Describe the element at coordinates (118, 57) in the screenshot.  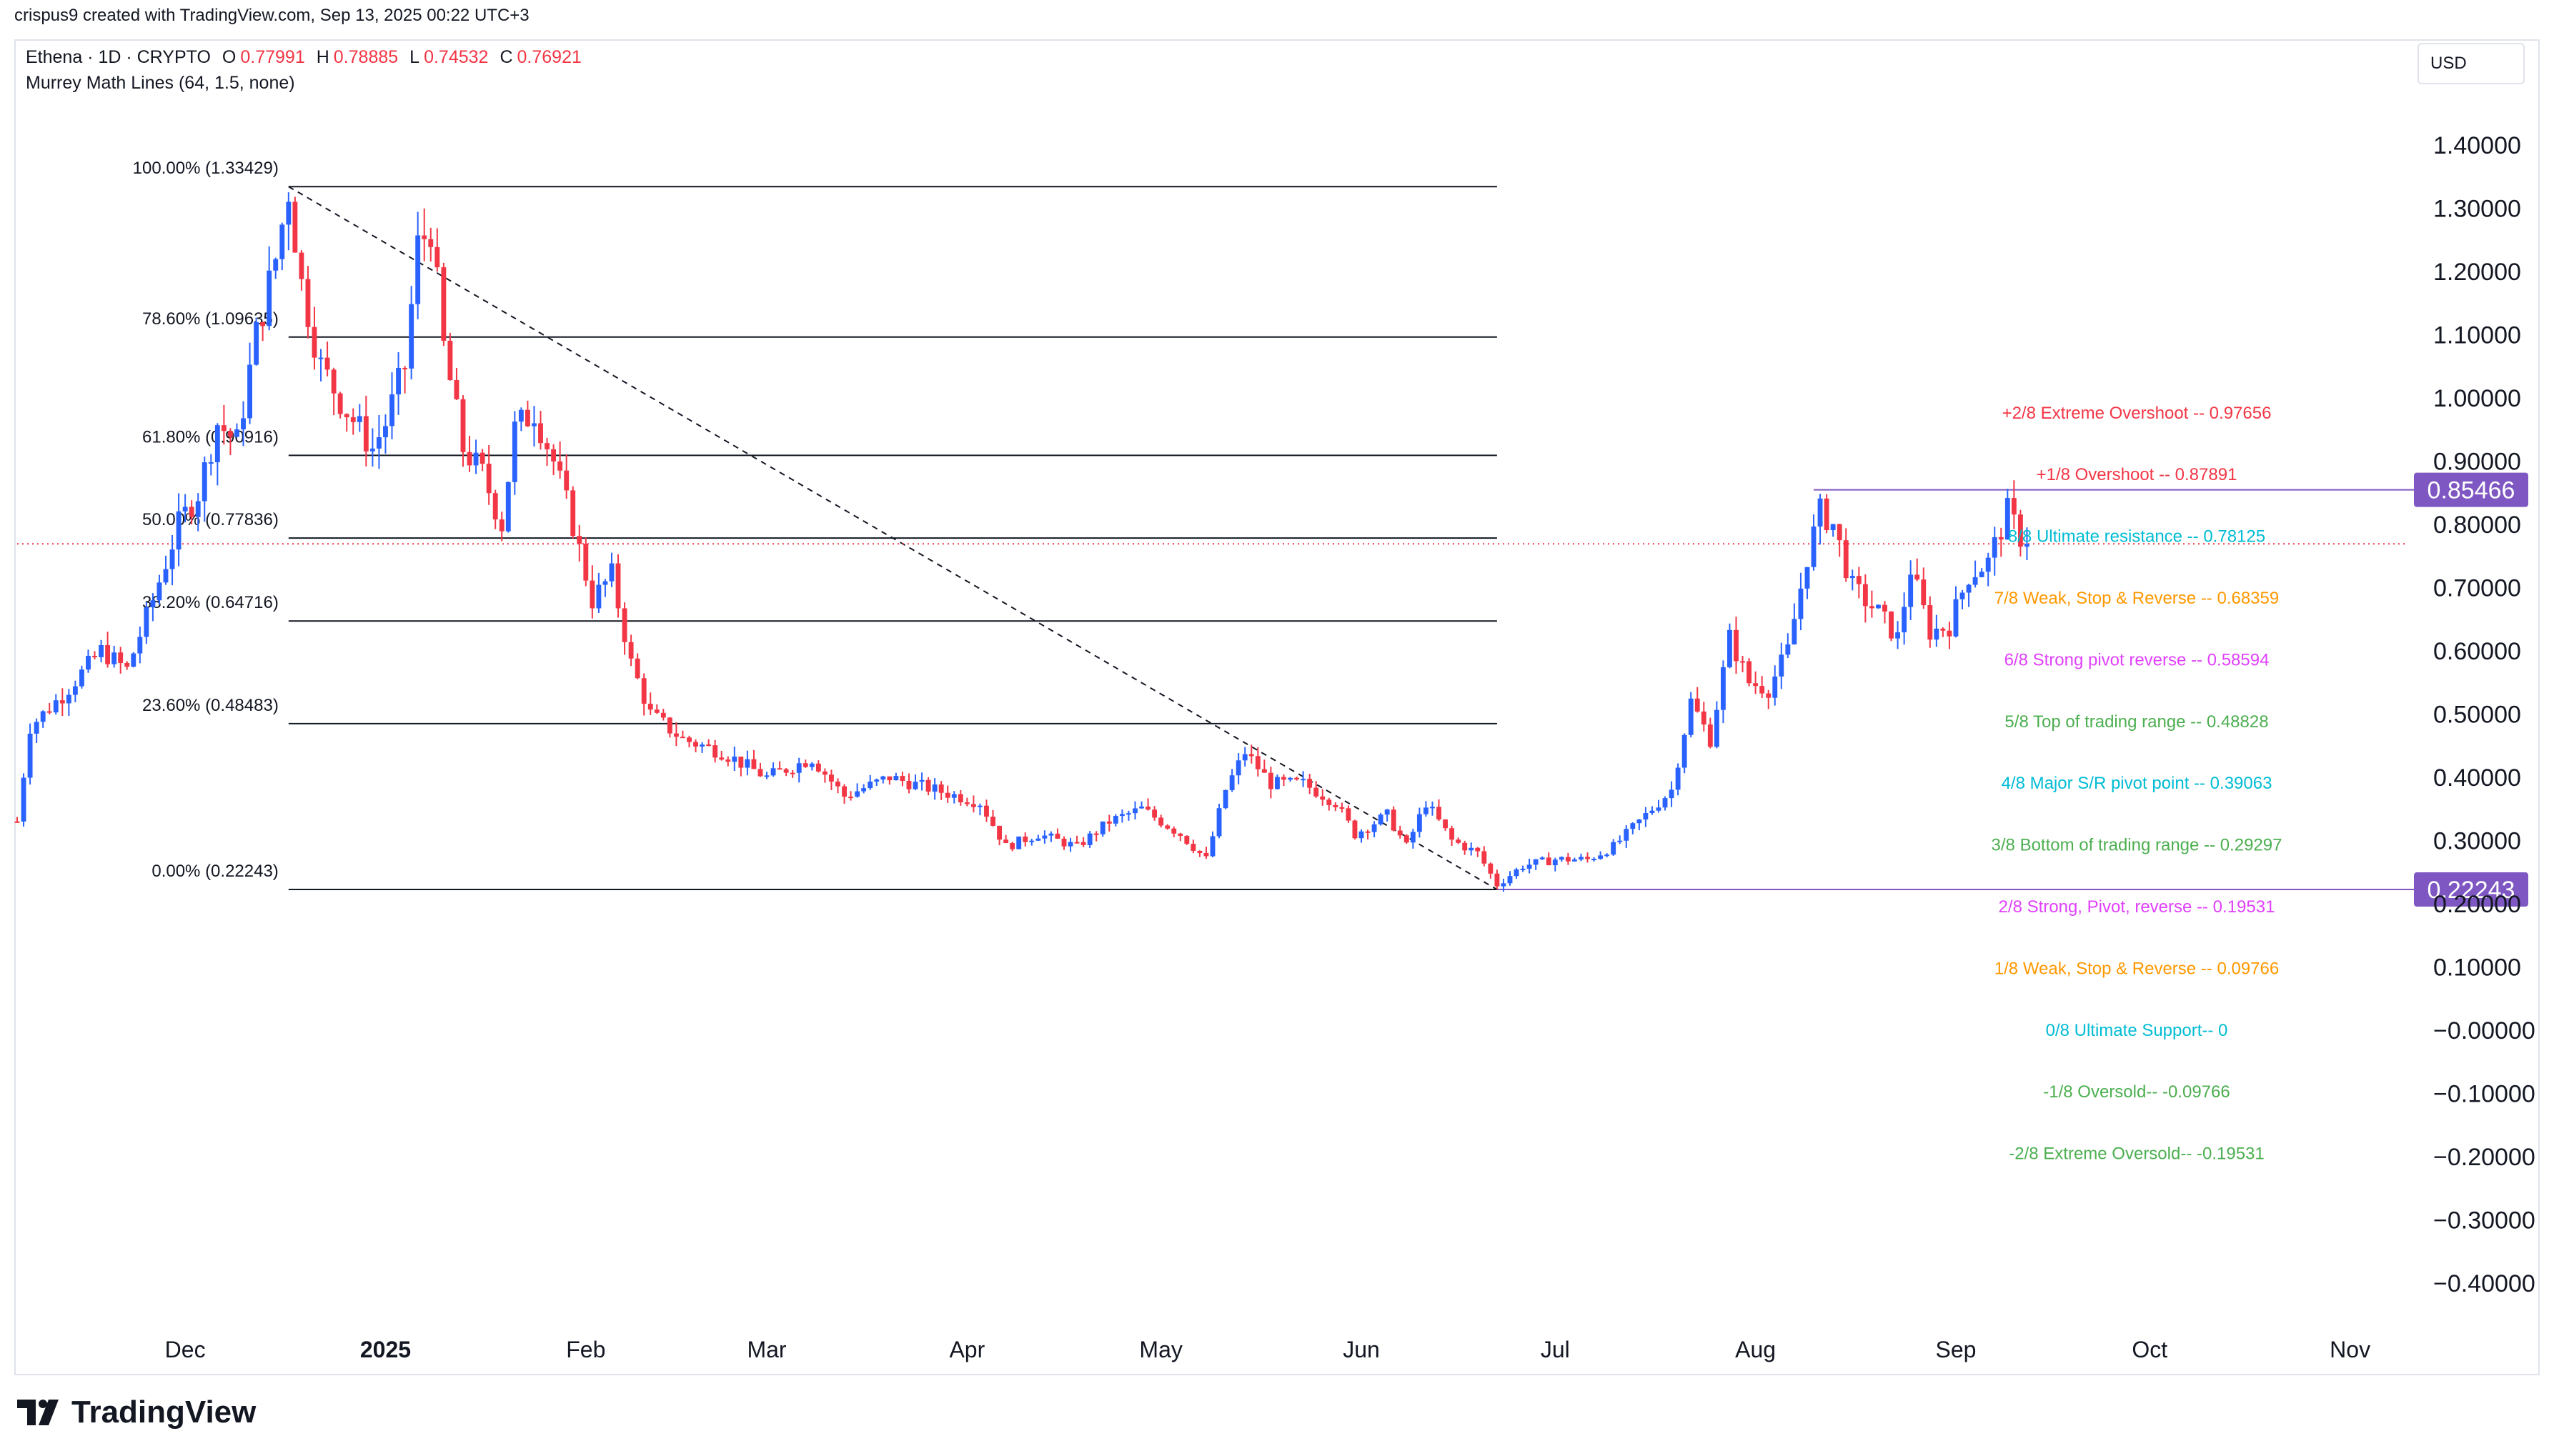
I see `legend-symbol: Ethena · 1D · CRYPTO` at that location.